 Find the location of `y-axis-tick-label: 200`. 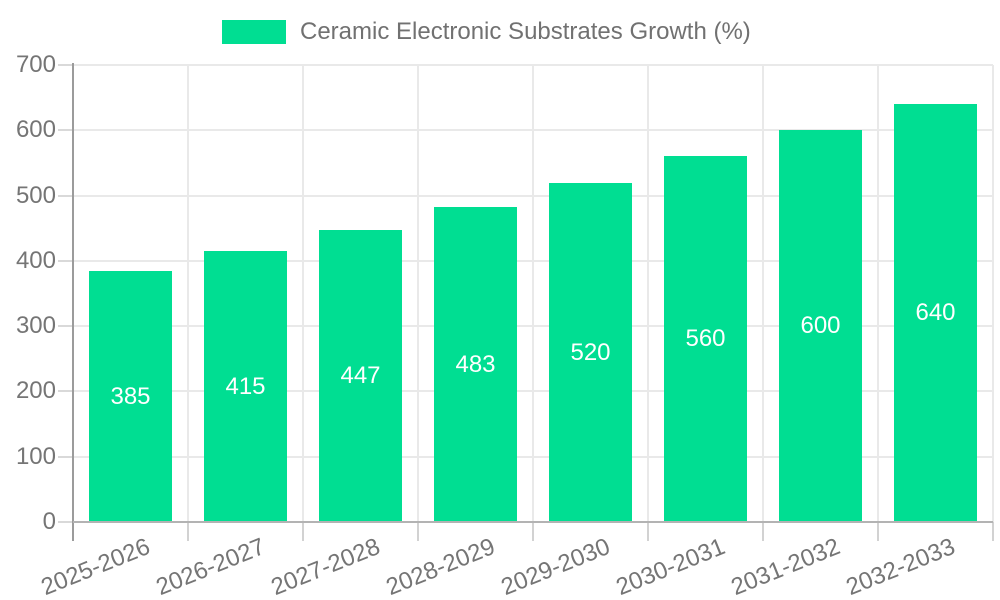

y-axis-tick-label: 200 is located at coordinates (35, 390).